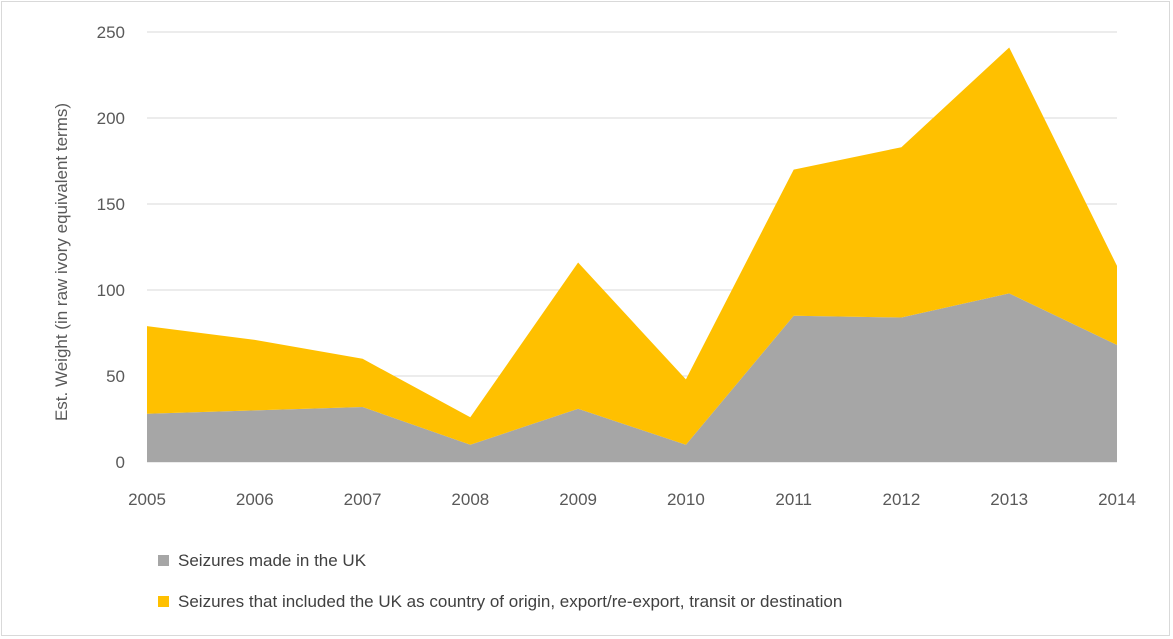 Image resolution: width=1173 pixels, height=639 pixels. What do you see at coordinates (578, 499) in the screenshot?
I see `x-tick-label: 2009` at bounding box center [578, 499].